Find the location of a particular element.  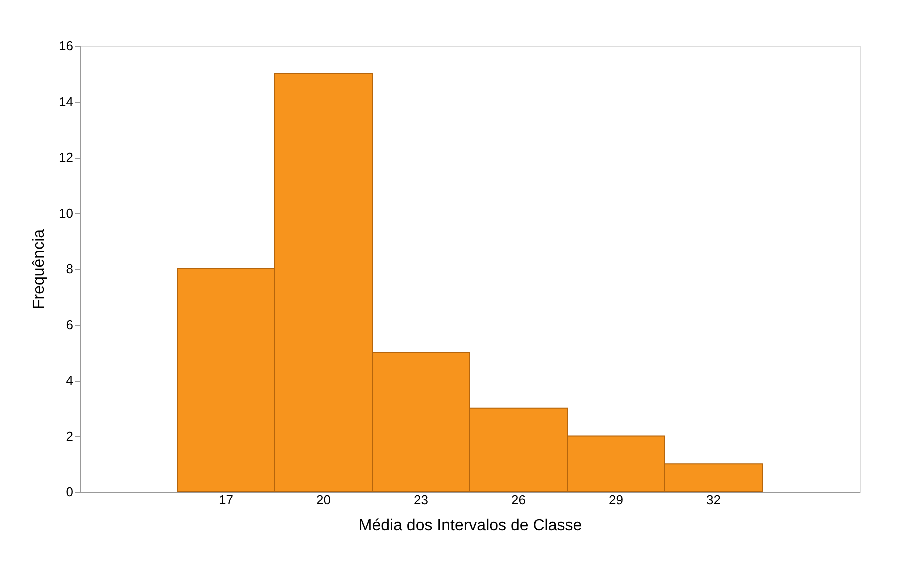

x-tick-label: 32 is located at coordinates (713, 500).